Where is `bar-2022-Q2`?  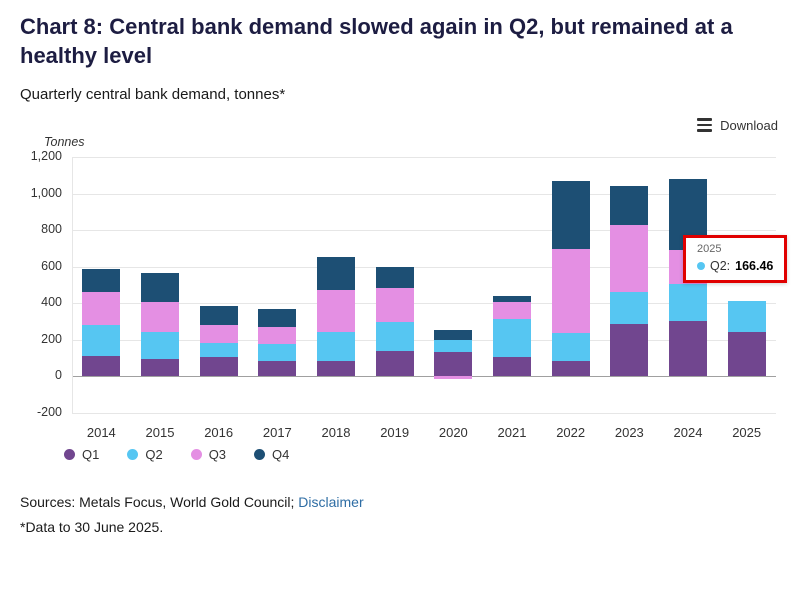 bar-2022-Q2 is located at coordinates (570, 347).